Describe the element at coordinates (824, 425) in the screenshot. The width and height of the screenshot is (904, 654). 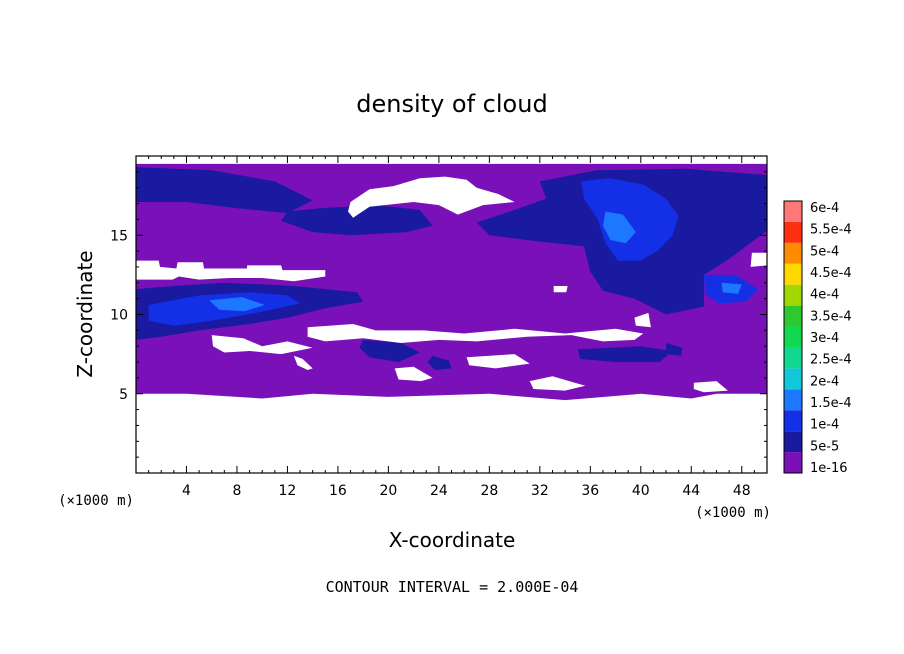
I see `colorbar-label: 1e-4` at that location.